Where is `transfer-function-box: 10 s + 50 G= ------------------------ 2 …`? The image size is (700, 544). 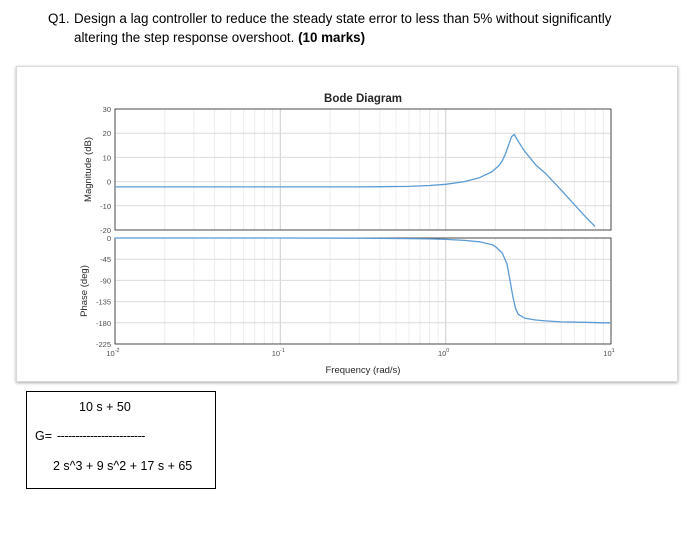
transfer-function-box: 10 s + 50 G= ------------------------ 2 … is located at coordinates (121, 440).